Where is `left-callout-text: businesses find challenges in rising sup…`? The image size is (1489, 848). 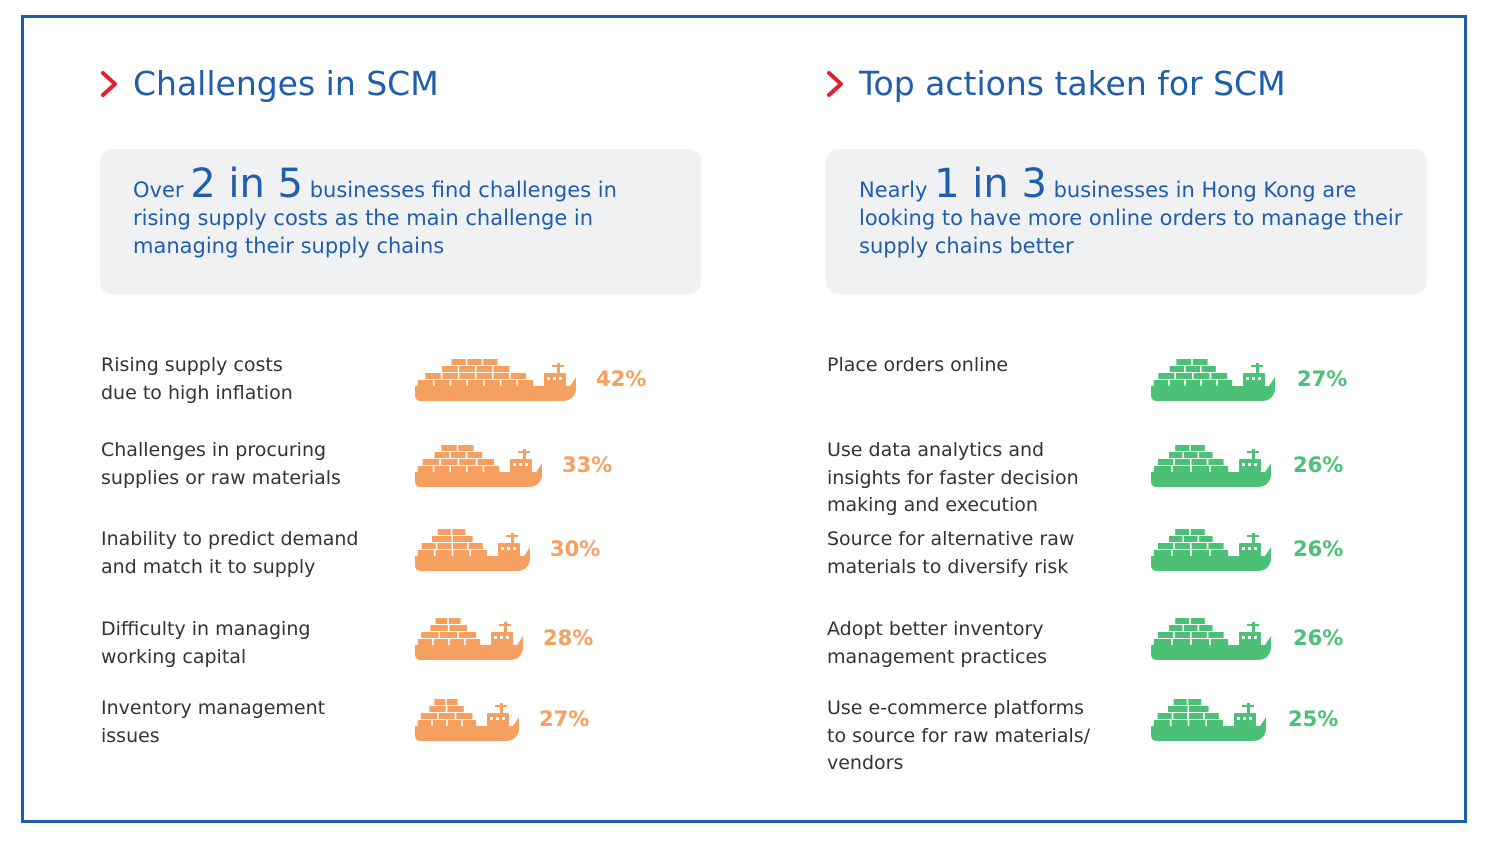
left-callout-text: businesses find challenges in rising sup… is located at coordinates (375, 218).